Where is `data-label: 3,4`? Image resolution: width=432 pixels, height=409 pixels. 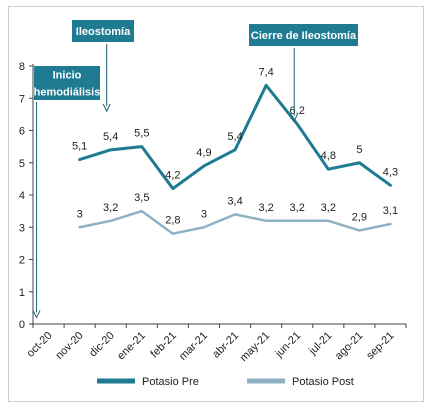
data-label: 3,4 is located at coordinates (234, 201).